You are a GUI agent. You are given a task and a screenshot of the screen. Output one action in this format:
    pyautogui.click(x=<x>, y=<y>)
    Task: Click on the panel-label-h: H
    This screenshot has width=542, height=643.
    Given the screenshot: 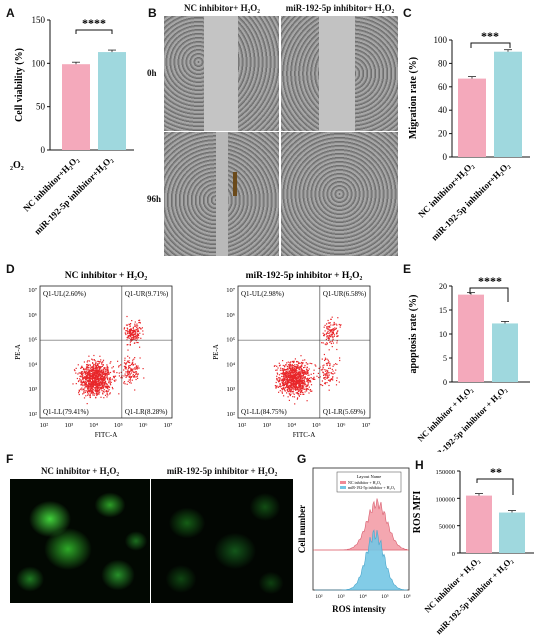 What is the action you would take?
    pyautogui.click(x=419, y=465)
    